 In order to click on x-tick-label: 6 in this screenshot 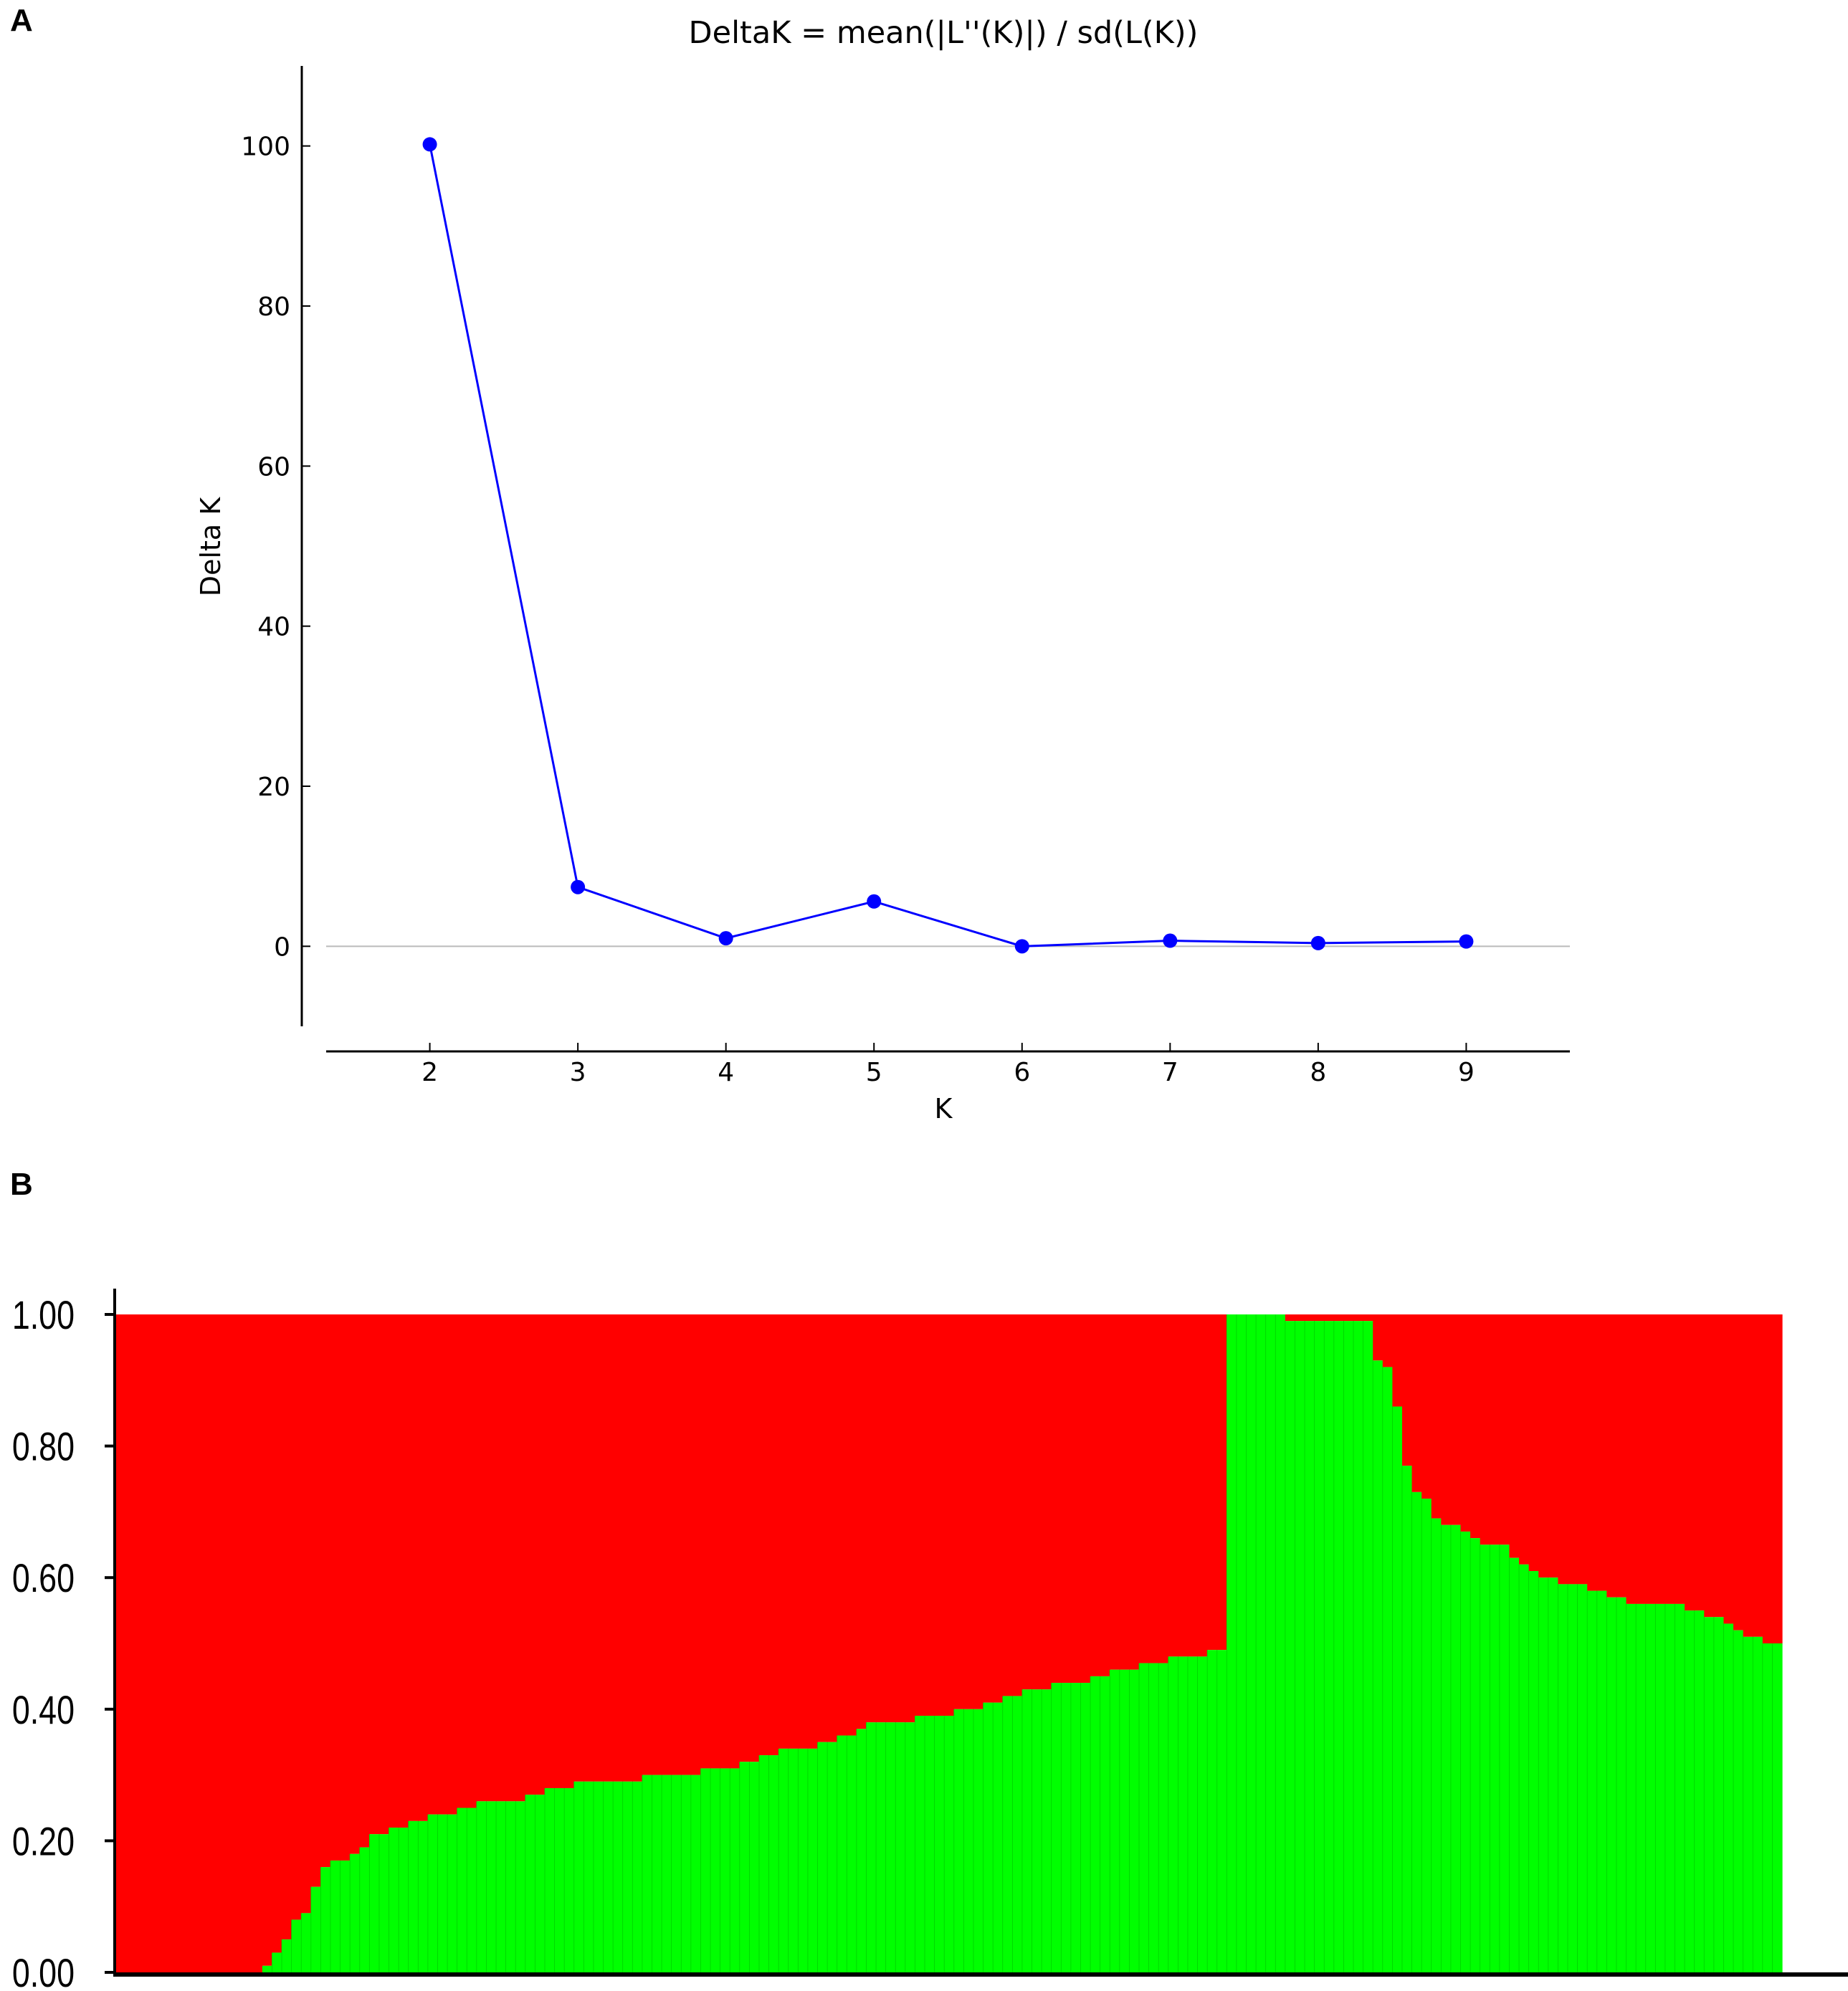, I will do `click(1022, 1072)`.